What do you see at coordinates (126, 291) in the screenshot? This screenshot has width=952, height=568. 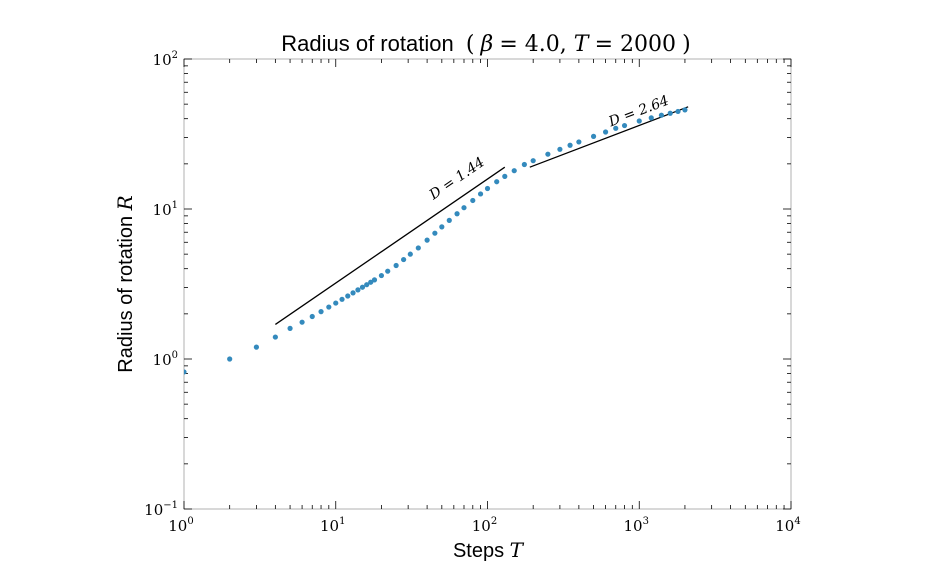 I see `y-axis-label-text: Radius of rotation` at bounding box center [126, 291].